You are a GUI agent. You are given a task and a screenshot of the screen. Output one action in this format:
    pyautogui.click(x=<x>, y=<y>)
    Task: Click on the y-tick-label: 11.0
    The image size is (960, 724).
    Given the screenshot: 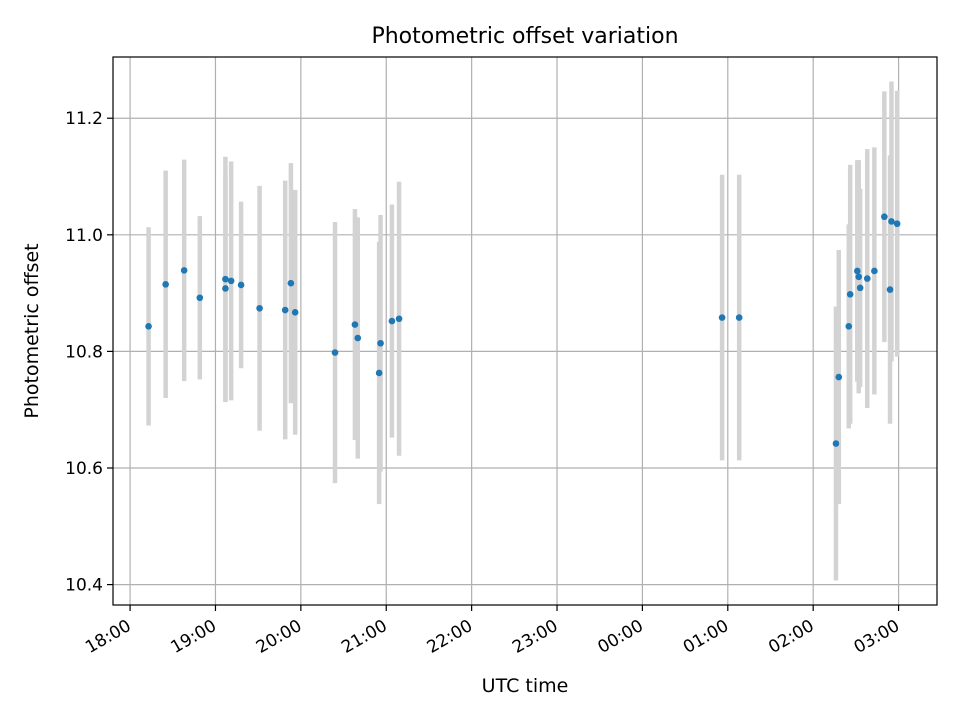 What is the action you would take?
    pyautogui.click(x=84, y=236)
    